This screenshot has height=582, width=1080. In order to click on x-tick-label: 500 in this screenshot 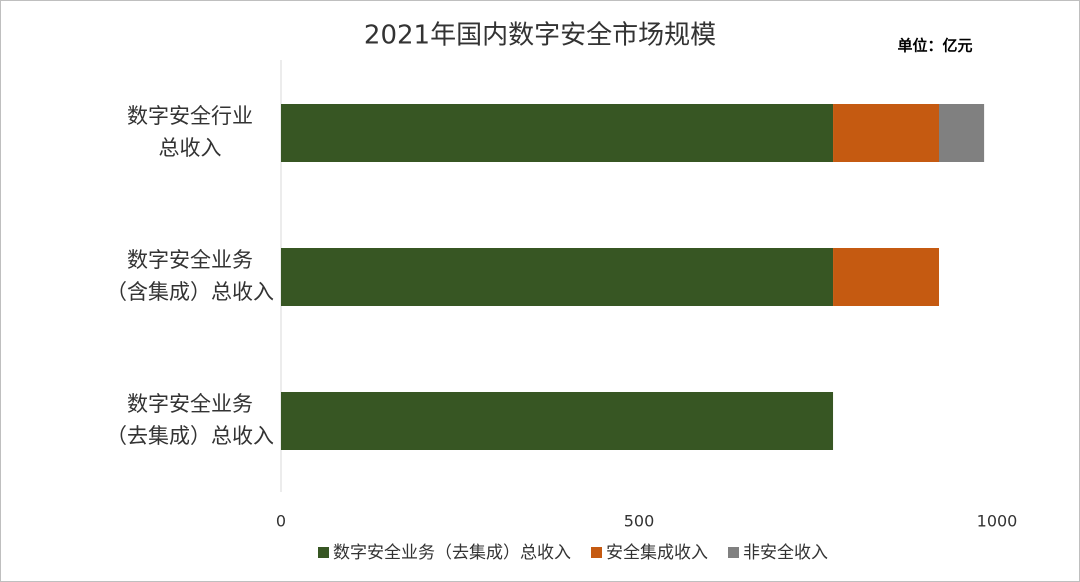, I will do `click(639, 521)`.